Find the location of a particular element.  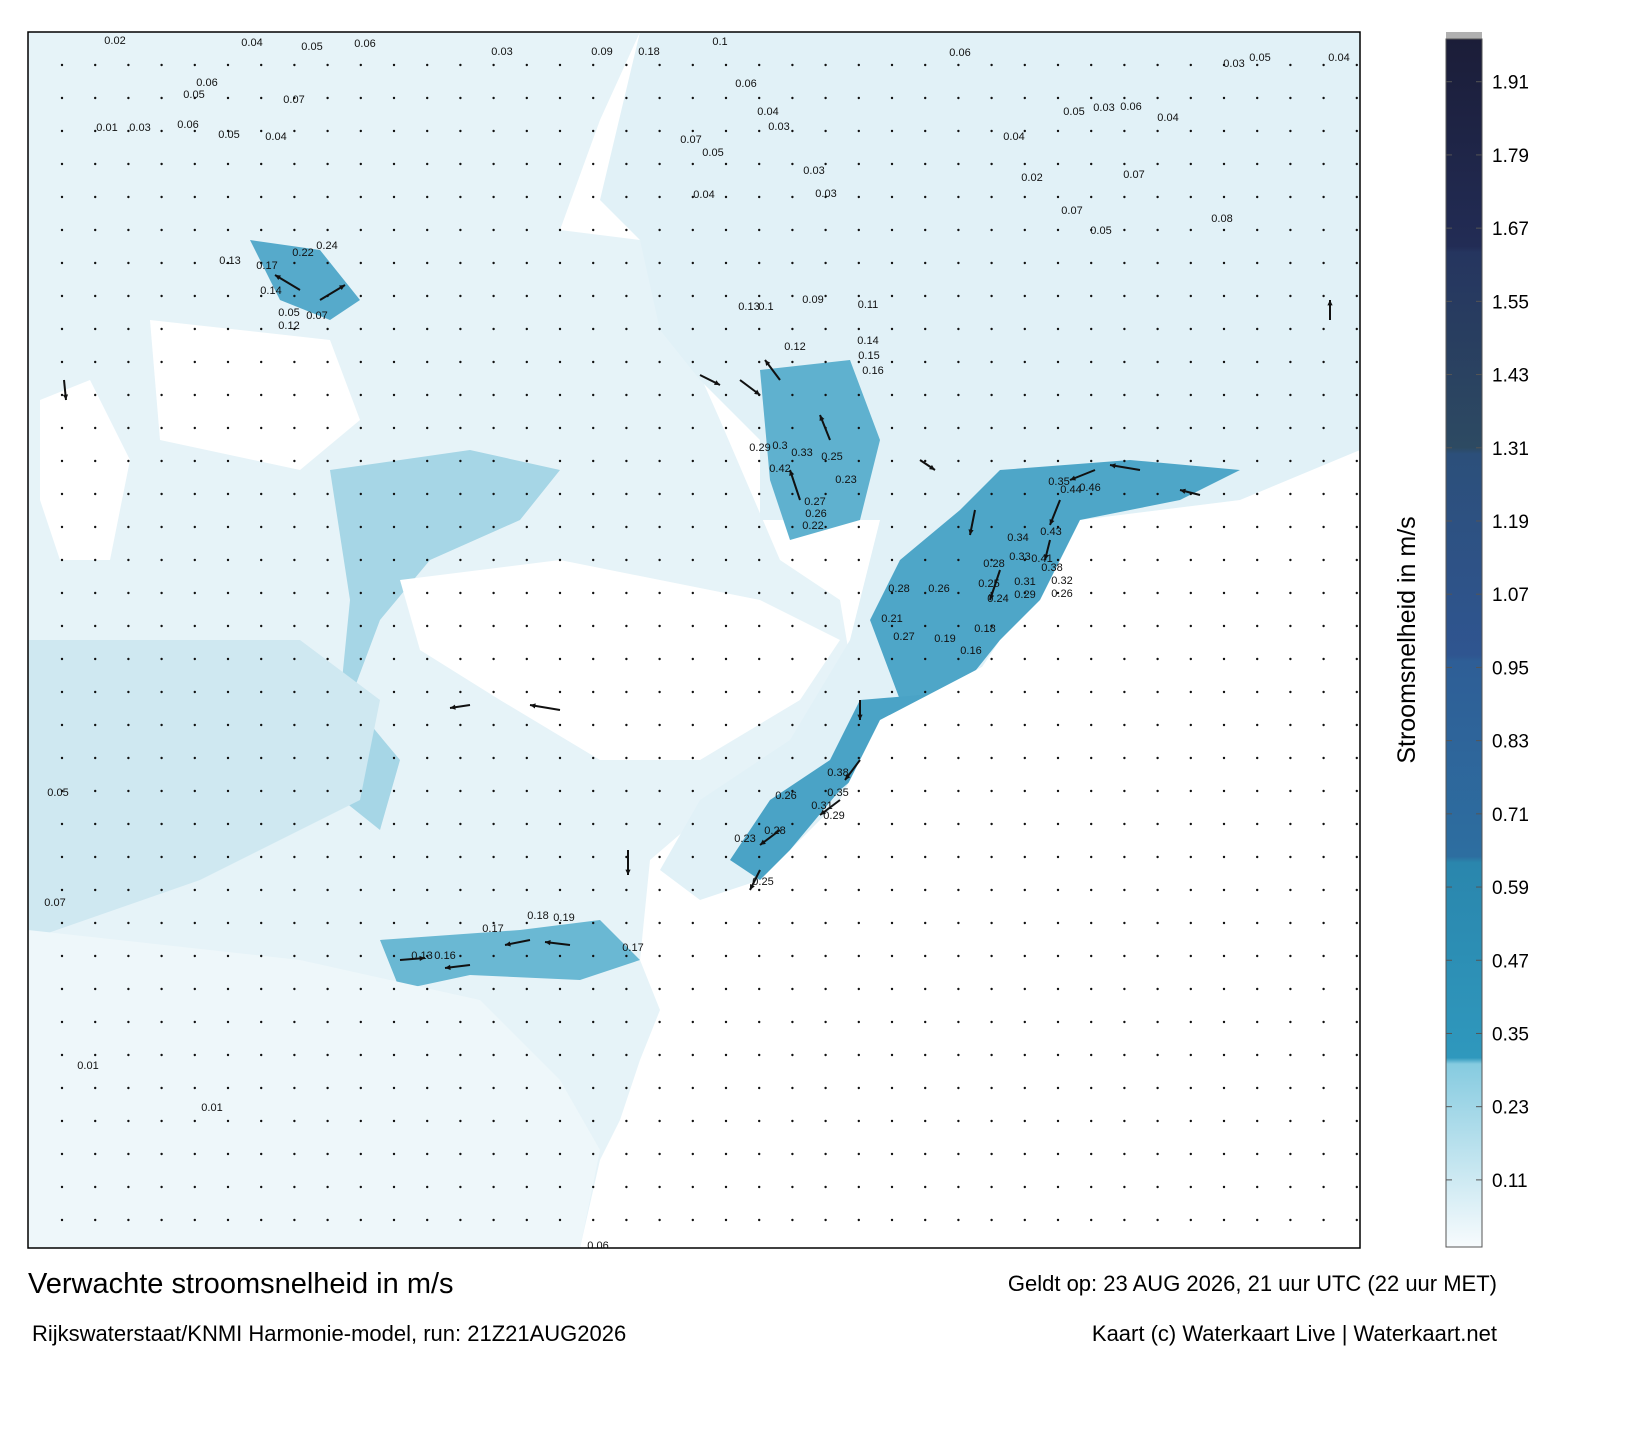

arrow-head is located at coordinates (757, 392).